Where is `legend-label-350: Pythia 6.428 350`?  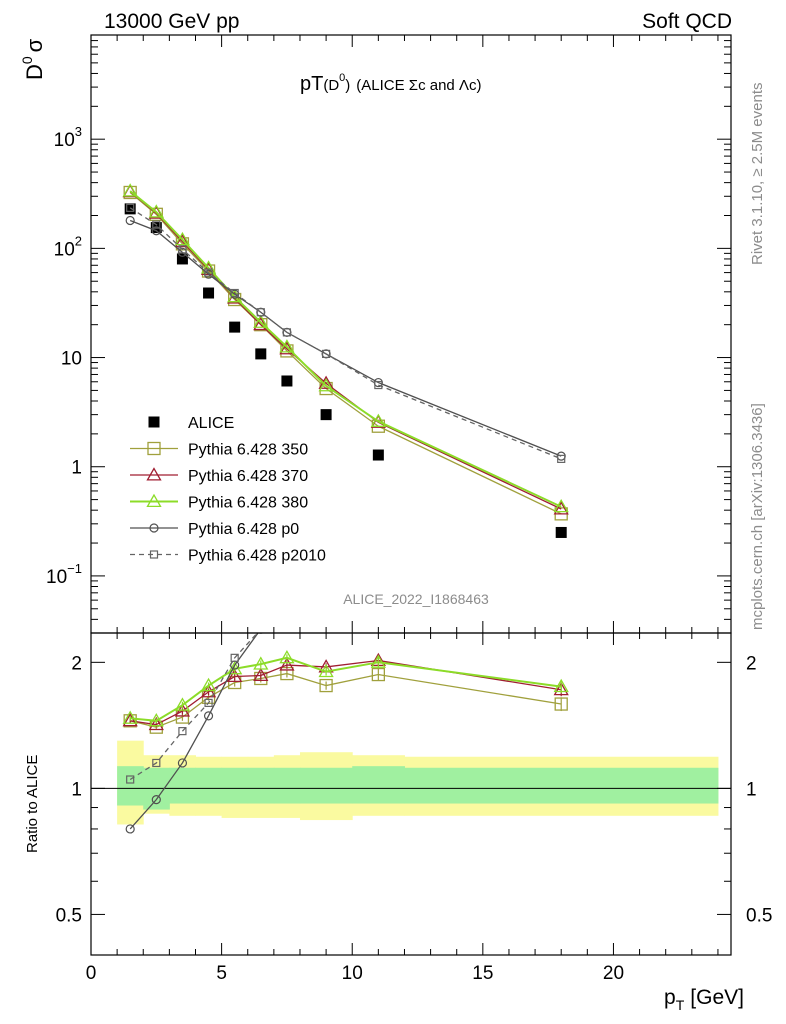
legend-label-350: Pythia 6.428 350 is located at coordinates (248, 450).